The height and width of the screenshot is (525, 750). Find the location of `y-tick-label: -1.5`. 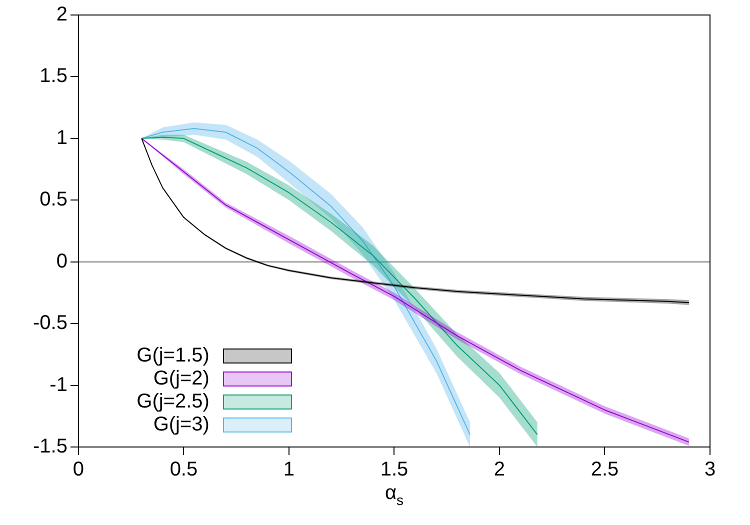

y-tick-label: -1.5 is located at coordinates (50, 447).